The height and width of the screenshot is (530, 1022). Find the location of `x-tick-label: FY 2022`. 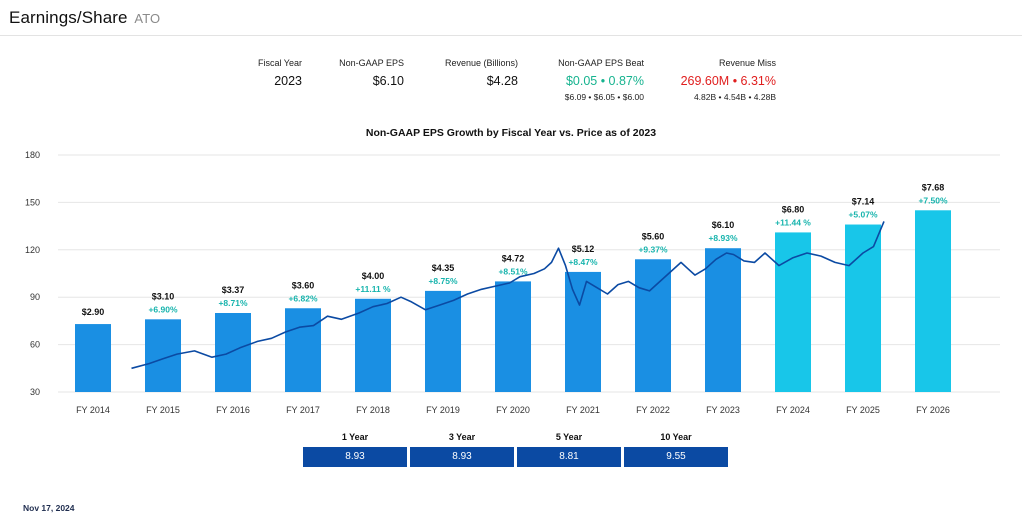

x-tick-label: FY 2022 is located at coordinates (653, 410).